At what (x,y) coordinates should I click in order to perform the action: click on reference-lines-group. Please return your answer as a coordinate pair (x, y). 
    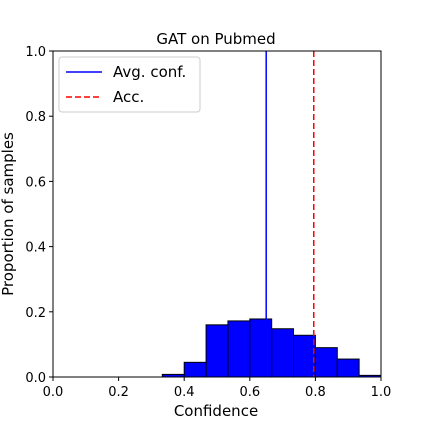
    Looking at the image, I should click on (290, 214).